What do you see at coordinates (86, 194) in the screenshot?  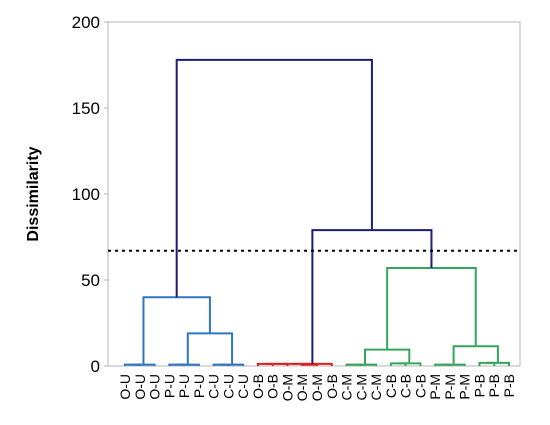 I see `y-tick-label: 100` at bounding box center [86, 194].